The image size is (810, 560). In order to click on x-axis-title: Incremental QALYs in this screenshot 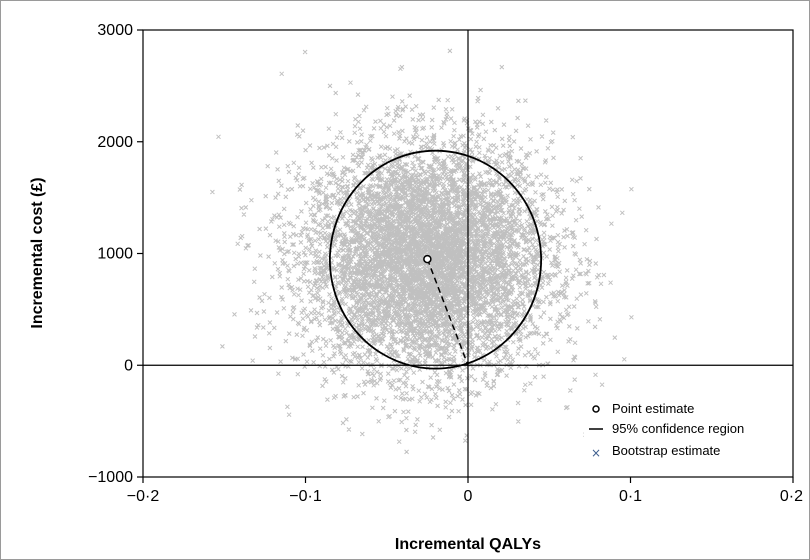, I will do `click(468, 544)`.